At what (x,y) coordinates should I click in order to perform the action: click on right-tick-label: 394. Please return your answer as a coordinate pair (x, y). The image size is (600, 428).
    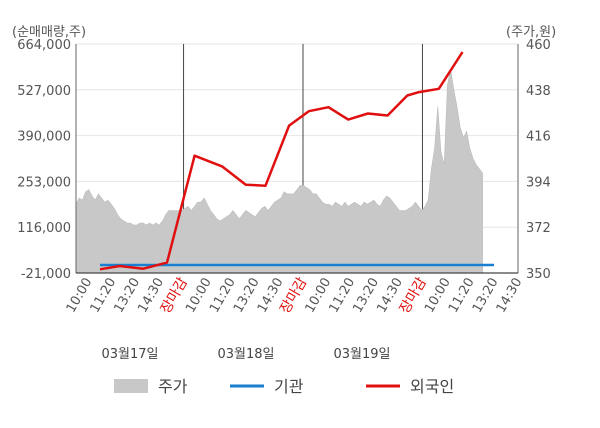
    Looking at the image, I should click on (538, 182).